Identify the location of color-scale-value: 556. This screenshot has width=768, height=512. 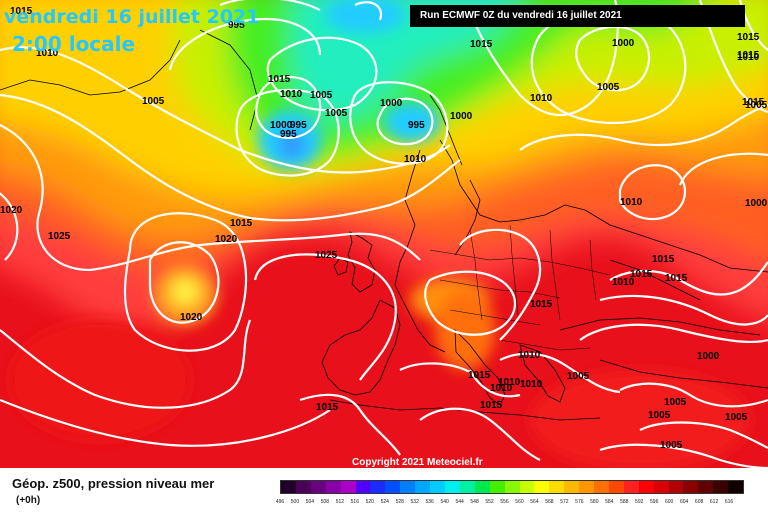
(504, 502).